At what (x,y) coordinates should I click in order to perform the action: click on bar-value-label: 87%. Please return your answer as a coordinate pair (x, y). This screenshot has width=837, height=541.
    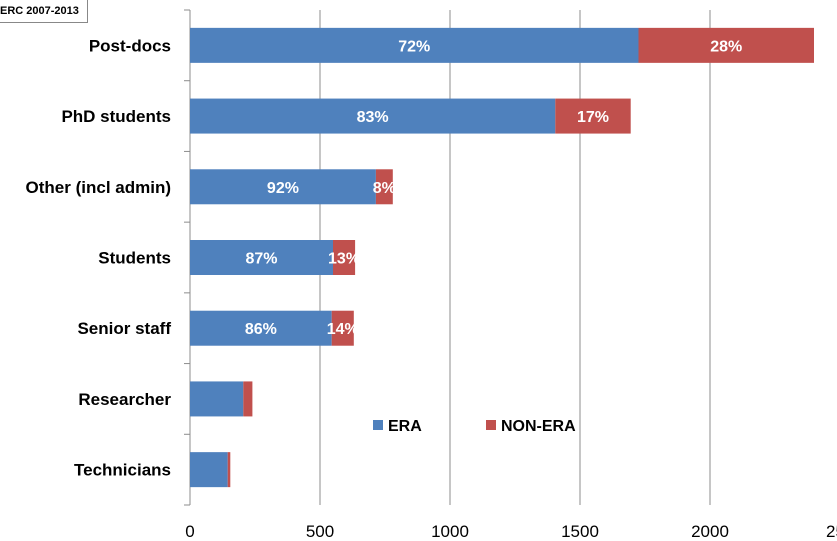
    Looking at the image, I should click on (261, 259).